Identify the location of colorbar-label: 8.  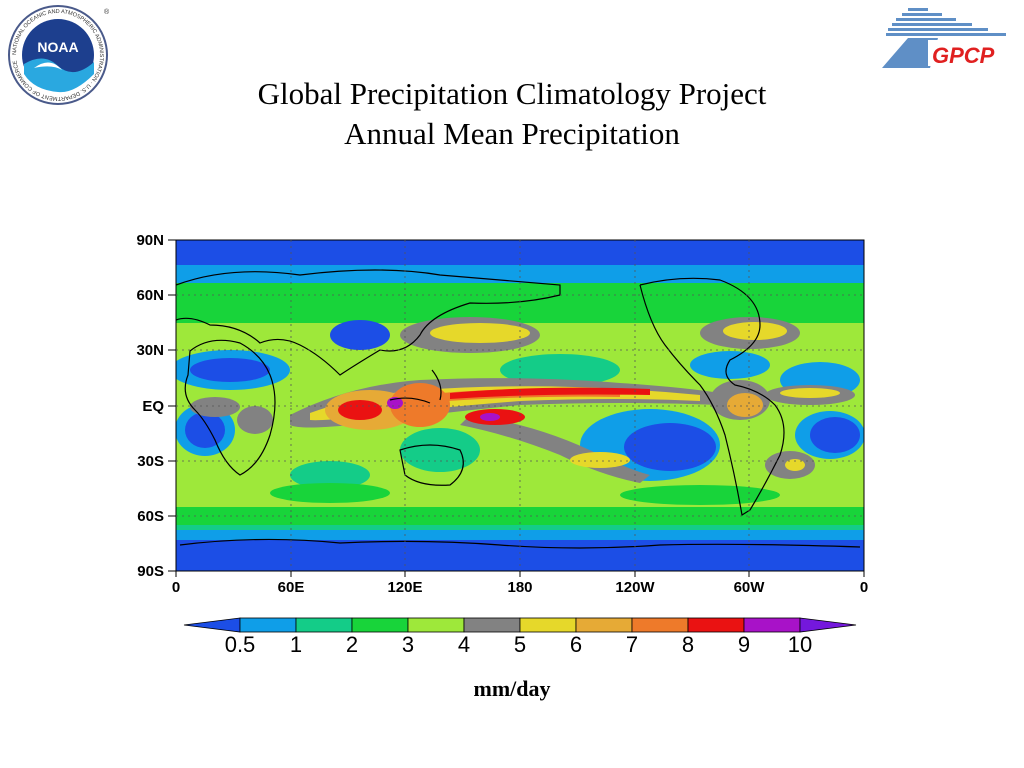
(688, 644).